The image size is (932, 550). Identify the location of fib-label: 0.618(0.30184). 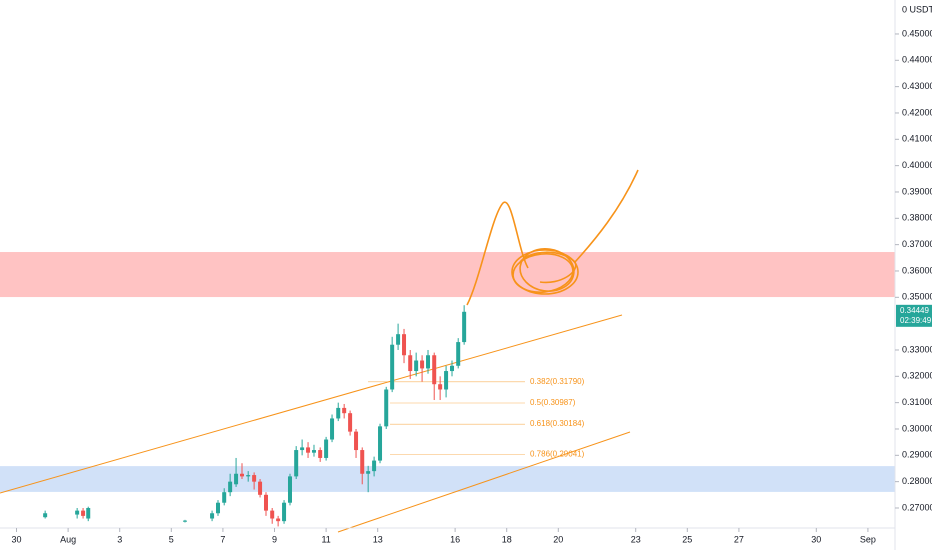
(557, 423).